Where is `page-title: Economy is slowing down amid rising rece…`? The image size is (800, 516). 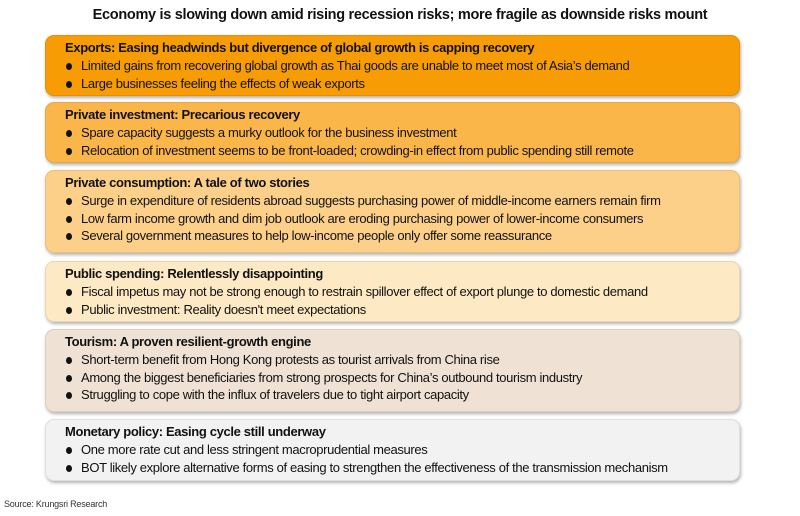 page-title: Economy is slowing down amid rising rece… is located at coordinates (400, 15).